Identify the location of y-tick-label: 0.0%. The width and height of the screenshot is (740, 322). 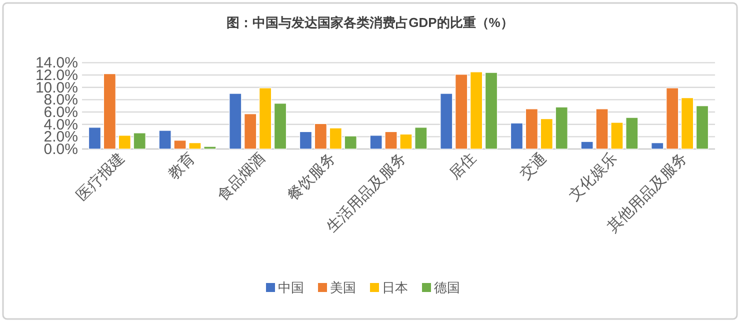
(61, 149).